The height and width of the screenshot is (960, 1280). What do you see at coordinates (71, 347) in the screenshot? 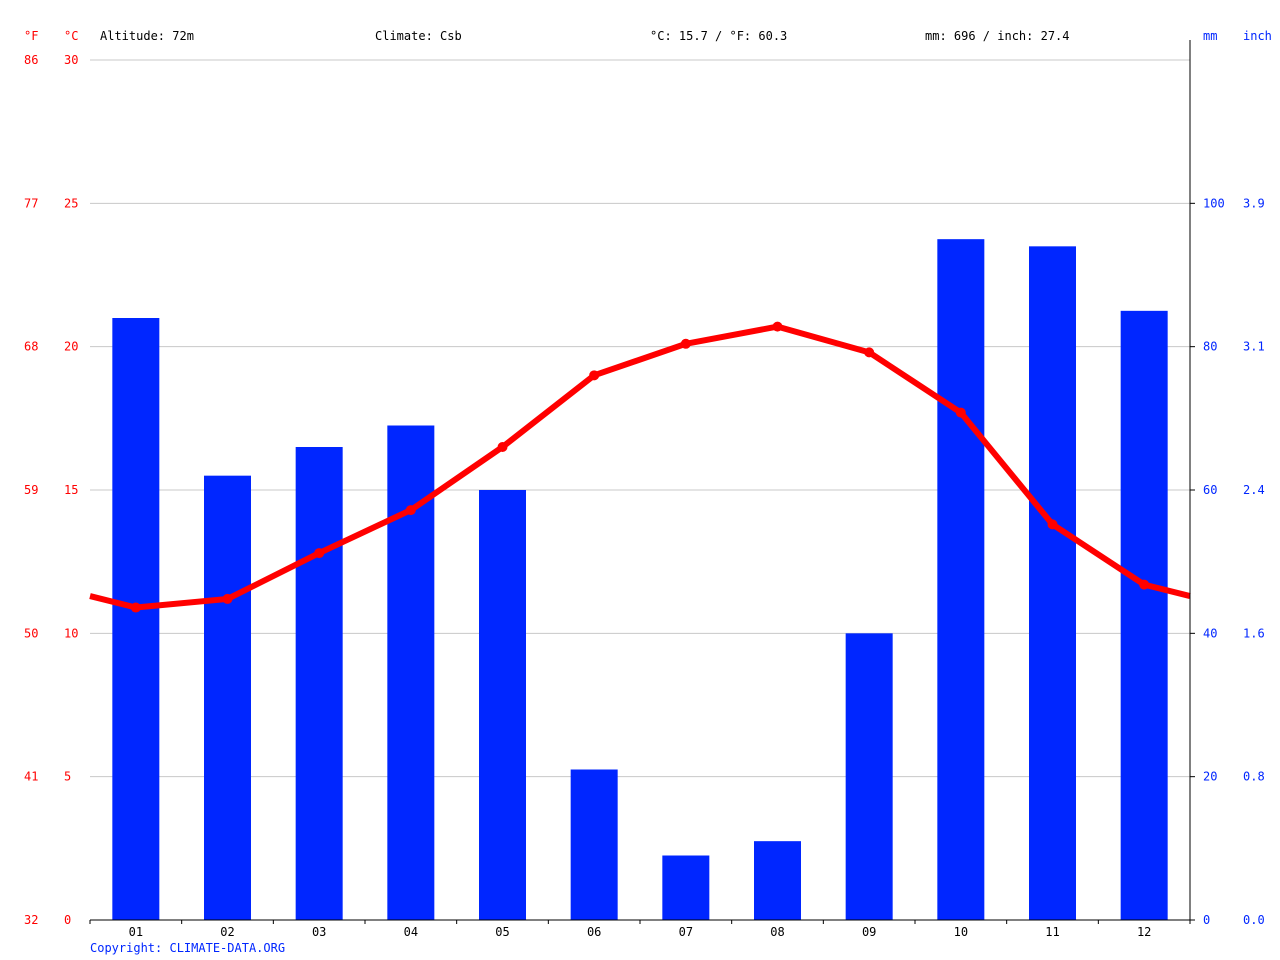
I see `celsius-tick-label: 20` at bounding box center [71, 347].